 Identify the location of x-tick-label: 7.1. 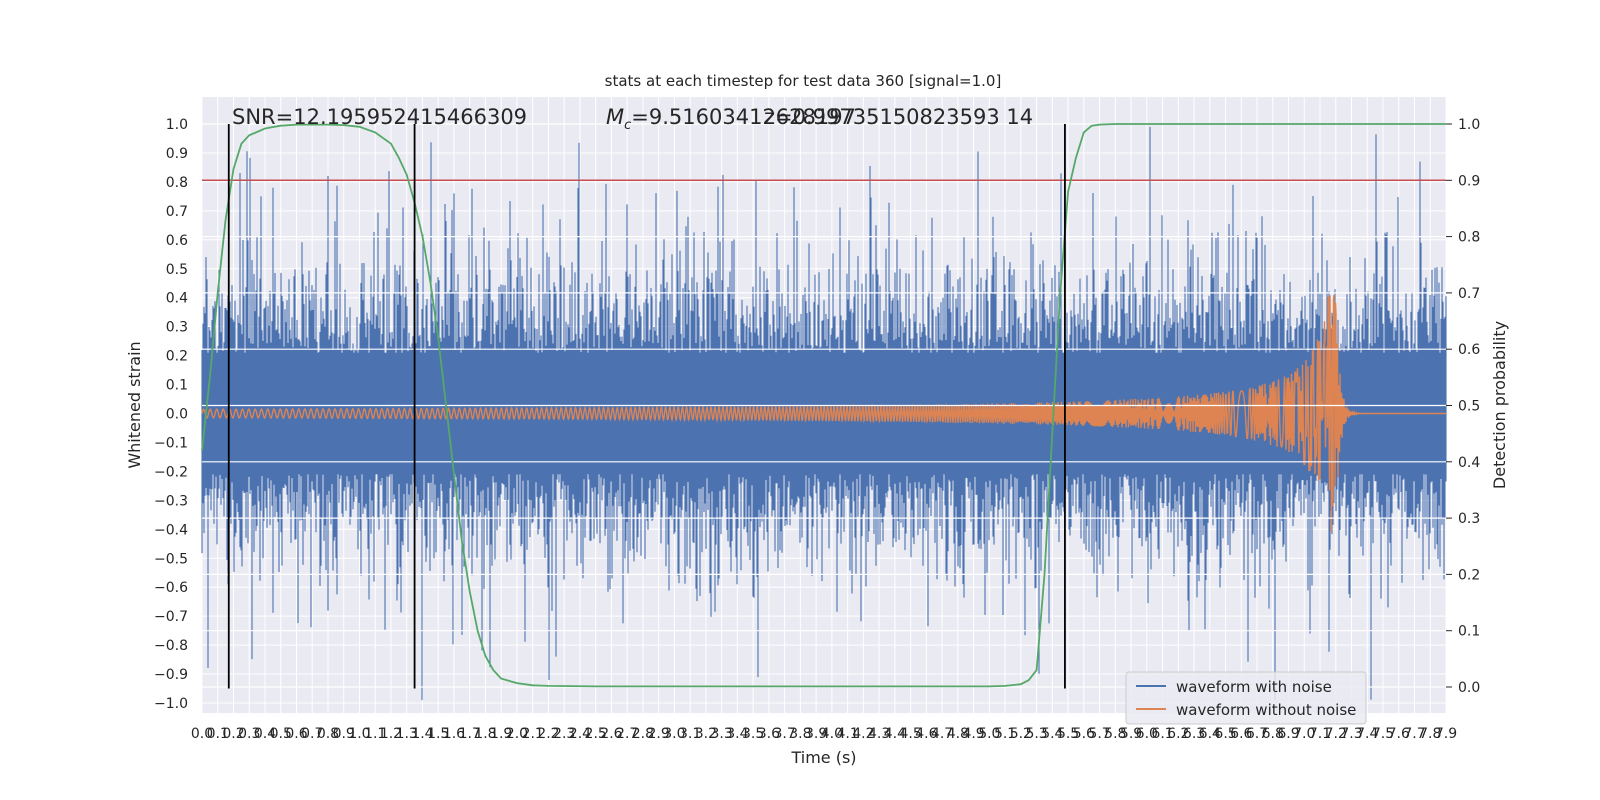
(1320, 734).